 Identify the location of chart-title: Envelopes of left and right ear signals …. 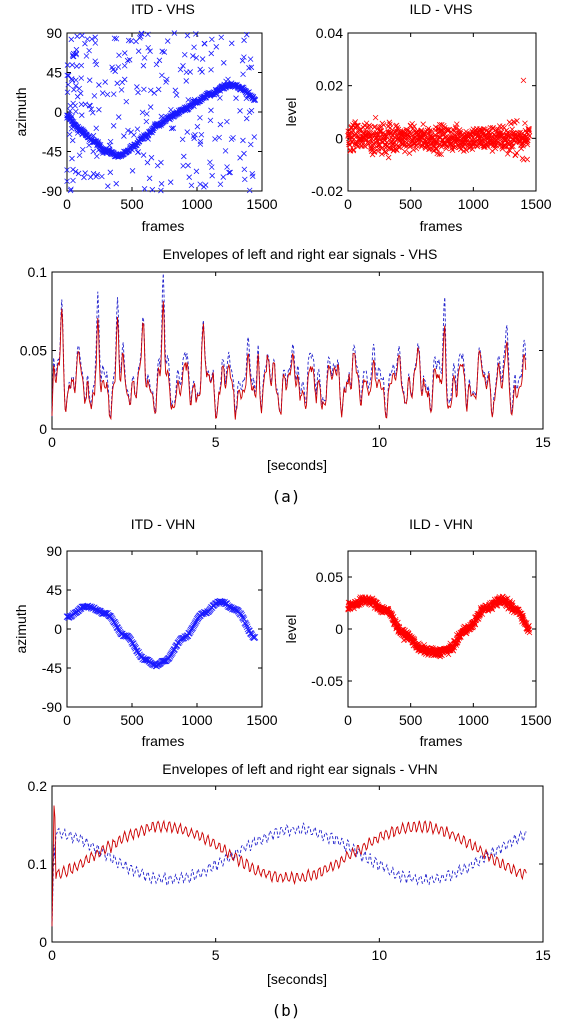
(300, 254).